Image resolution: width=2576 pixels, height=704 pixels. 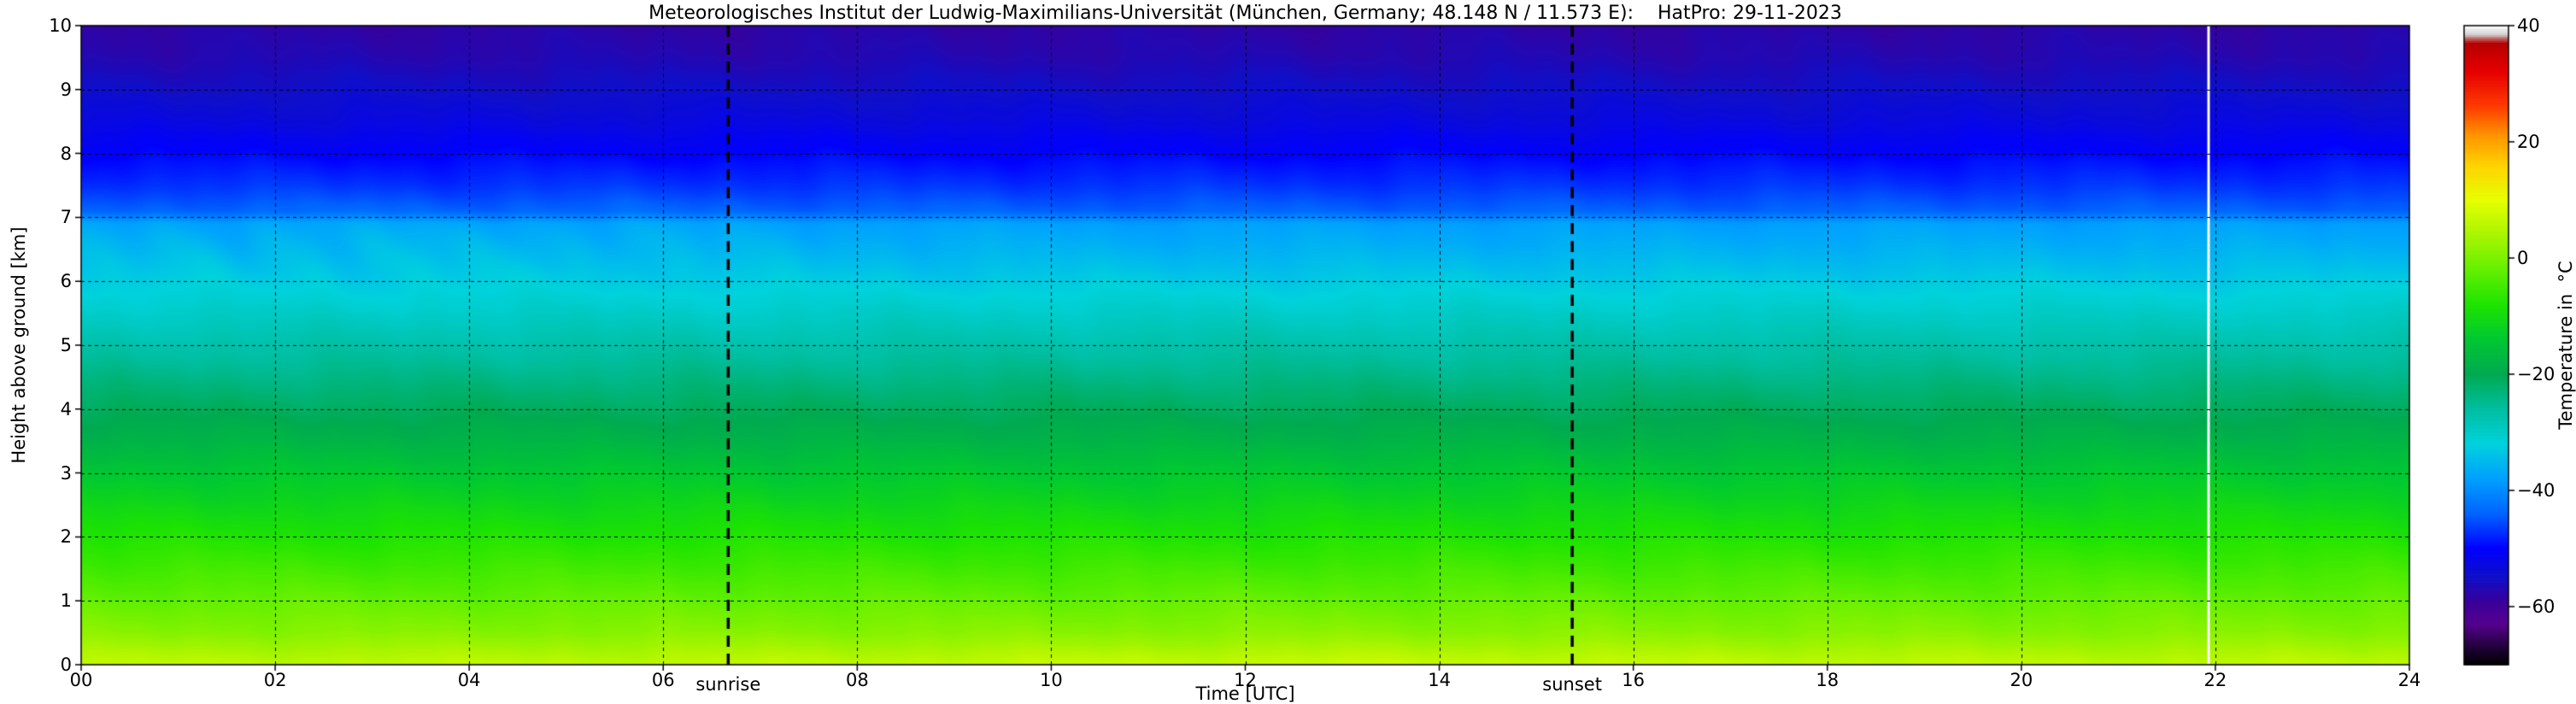 I want to click on x-axis-label: Time [UTC], so click(x=1245, y=693).